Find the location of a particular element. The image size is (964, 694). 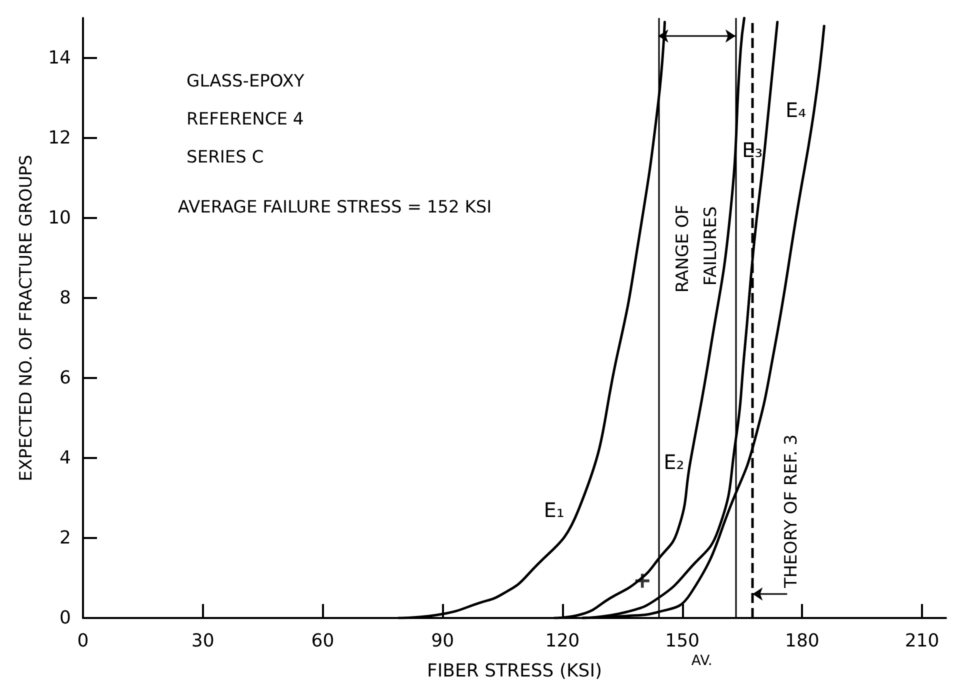

y-axis-title: EXPECTED NO. OF FRACTURE GROUPS is located at coordinates (26, 318).